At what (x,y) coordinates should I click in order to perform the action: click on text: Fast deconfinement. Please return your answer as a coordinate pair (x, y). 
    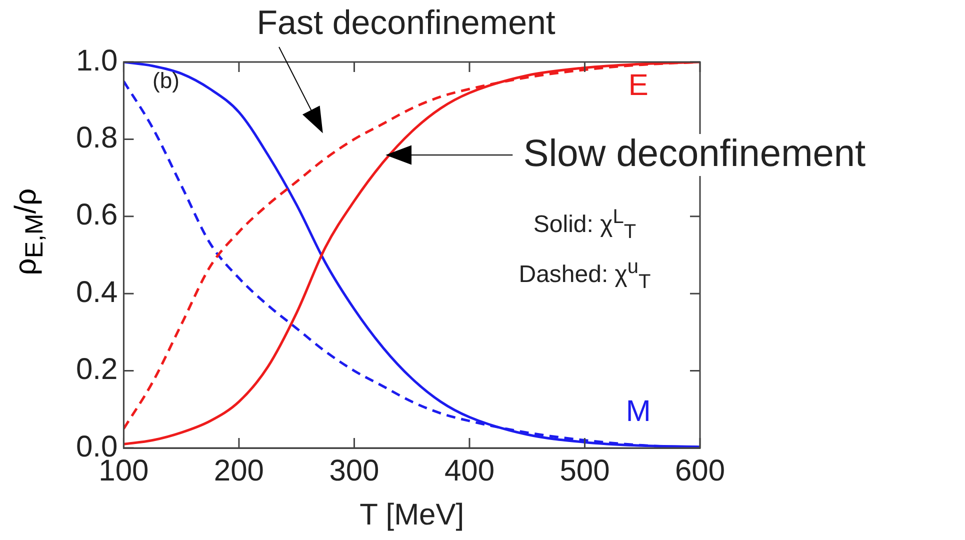
    Looking at the image, I should click on (406, 23).